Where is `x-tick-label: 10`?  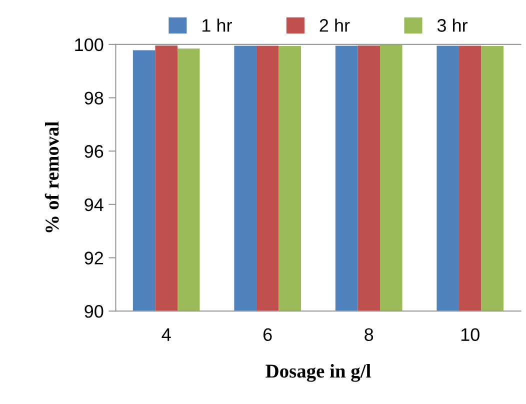
x-tick-label: 10 is located at coordinates (470, 335).